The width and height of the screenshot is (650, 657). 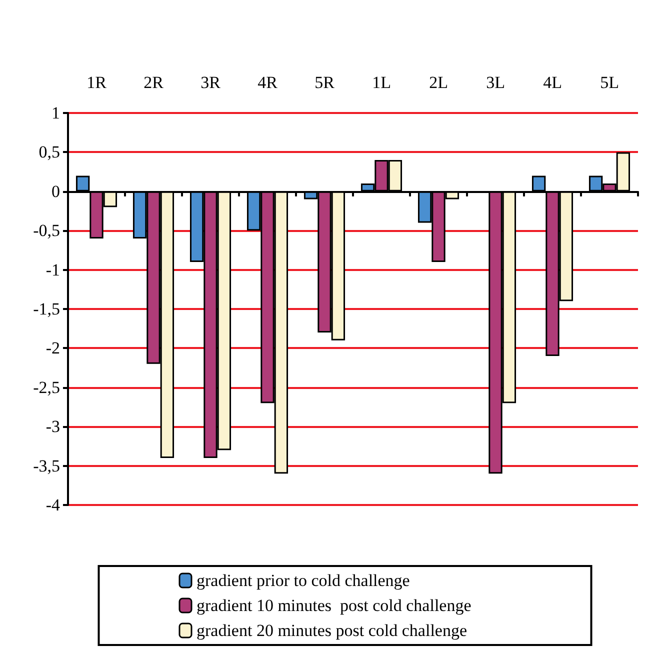 I want to click on x-tick-label: 1R, so click(x=97, y=82).